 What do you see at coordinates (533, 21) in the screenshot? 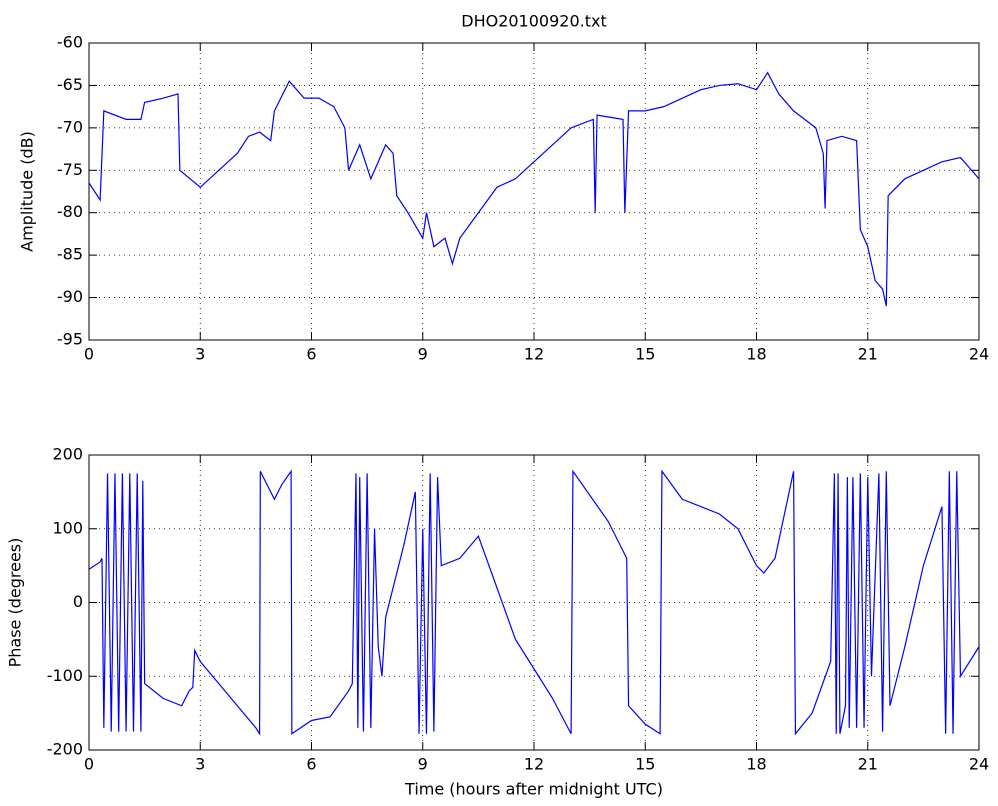
I see `chart-title: DHO20100920.txt` at bounding box center [533, 21].